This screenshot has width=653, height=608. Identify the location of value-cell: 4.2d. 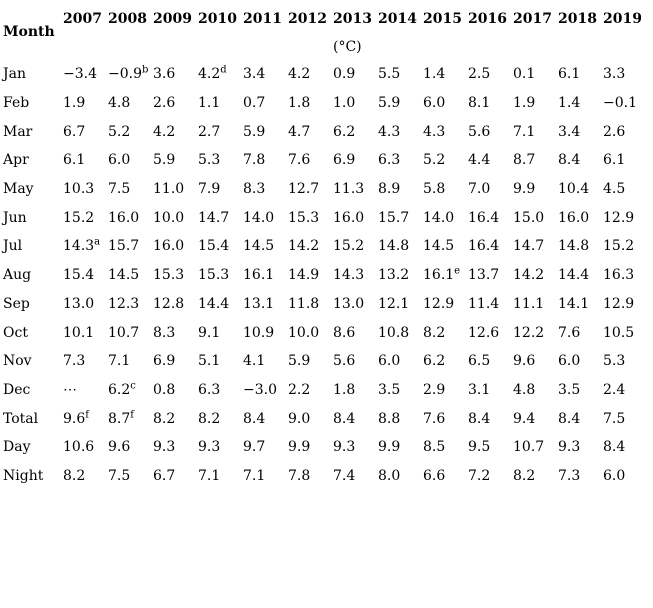
(212, 73).